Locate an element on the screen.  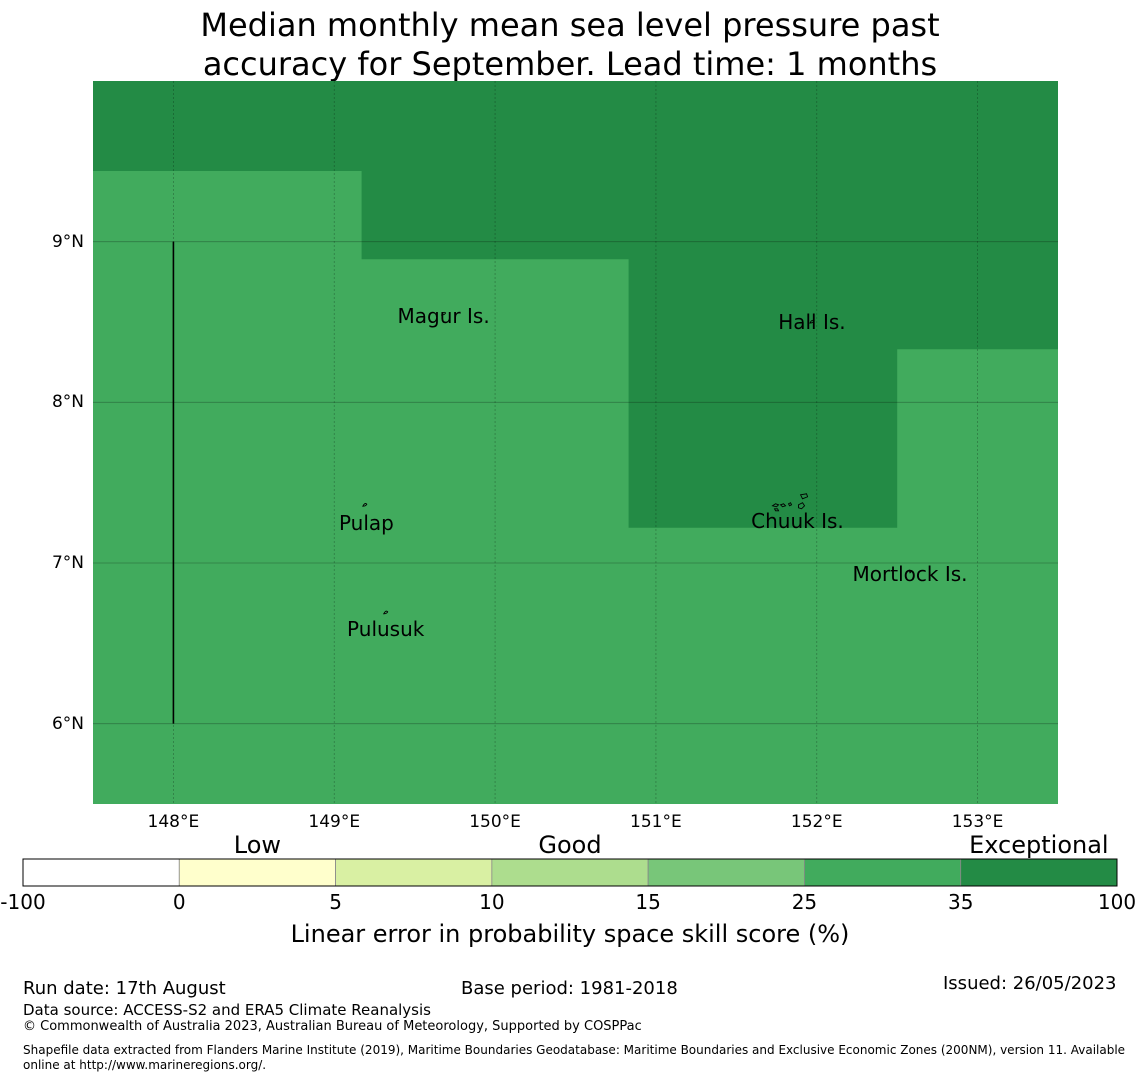
colorbar-tick-3: 10 is located at coordinates (492, 902).